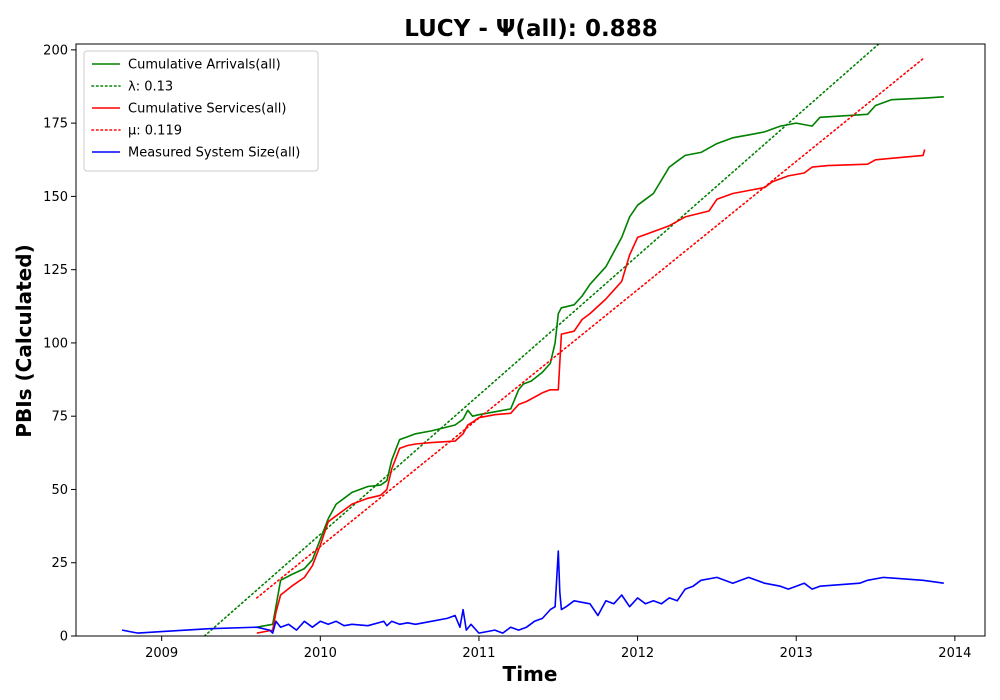 The width and height of the screenshot is (1000, 700). What do you see at coordinates (478, 653) in the screenshot?
I see `x-tick-label: 2011` at bounding box center [478, 653].